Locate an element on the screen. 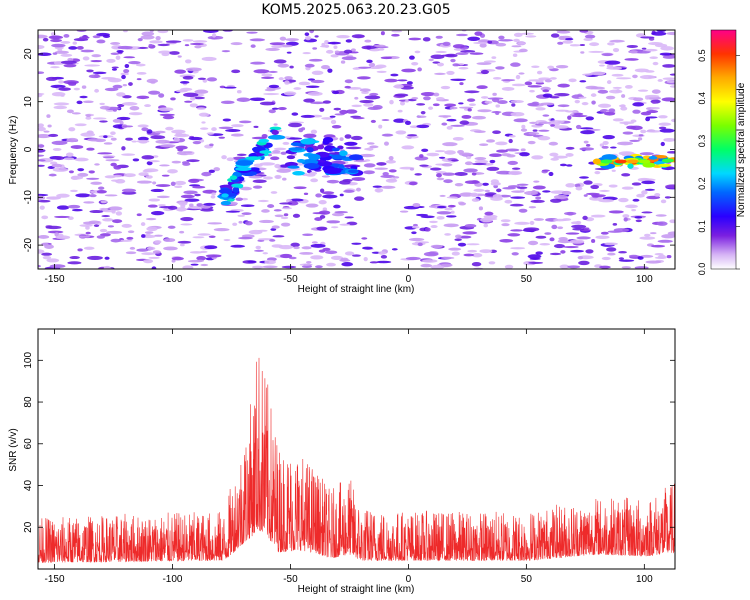  spectrogram-x-tick-label: 100 is located at coordinates (644, 279).